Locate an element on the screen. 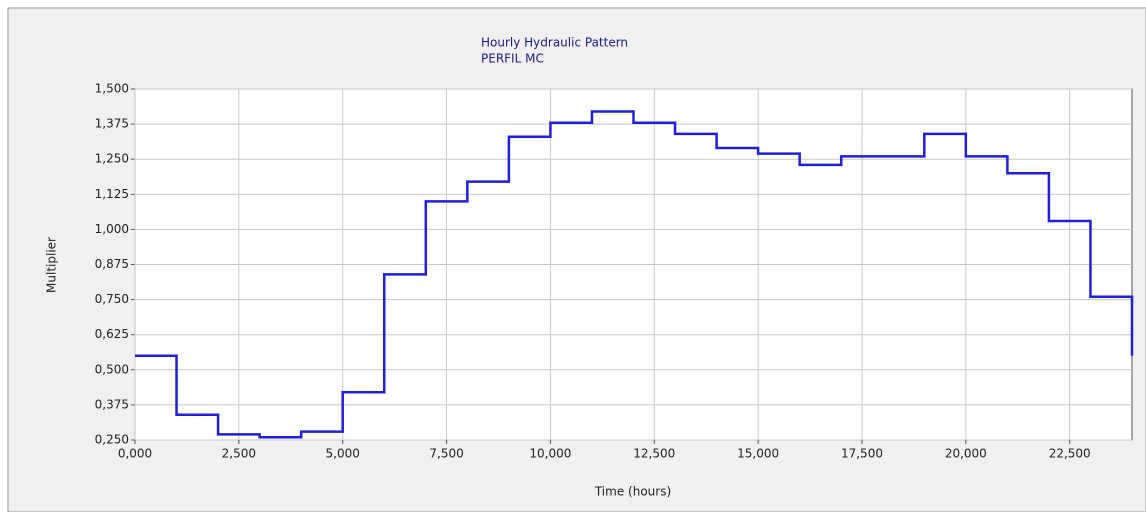 This screenshot has height=512, width=1146. y-tick-label: 1,500 is located at coordinates (112, 89).